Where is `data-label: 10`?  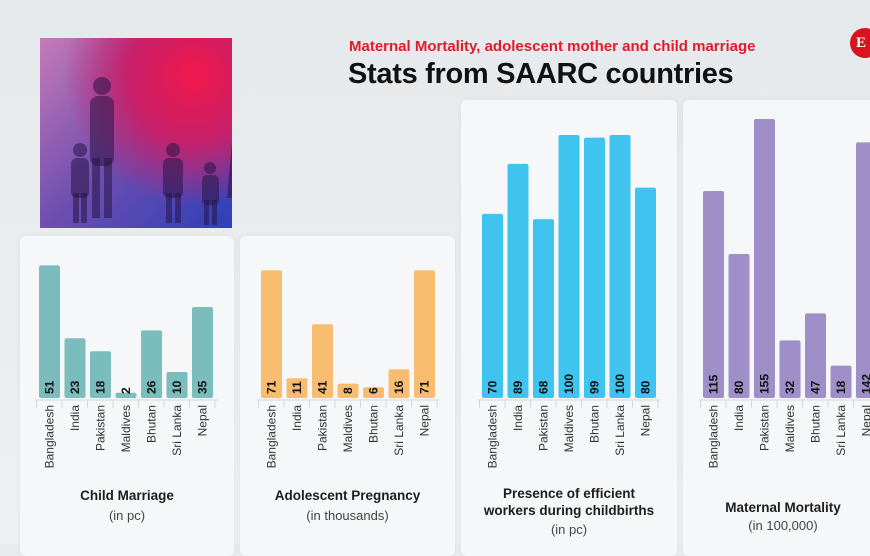 data-label: 10 is located at coordinates (177, 387).